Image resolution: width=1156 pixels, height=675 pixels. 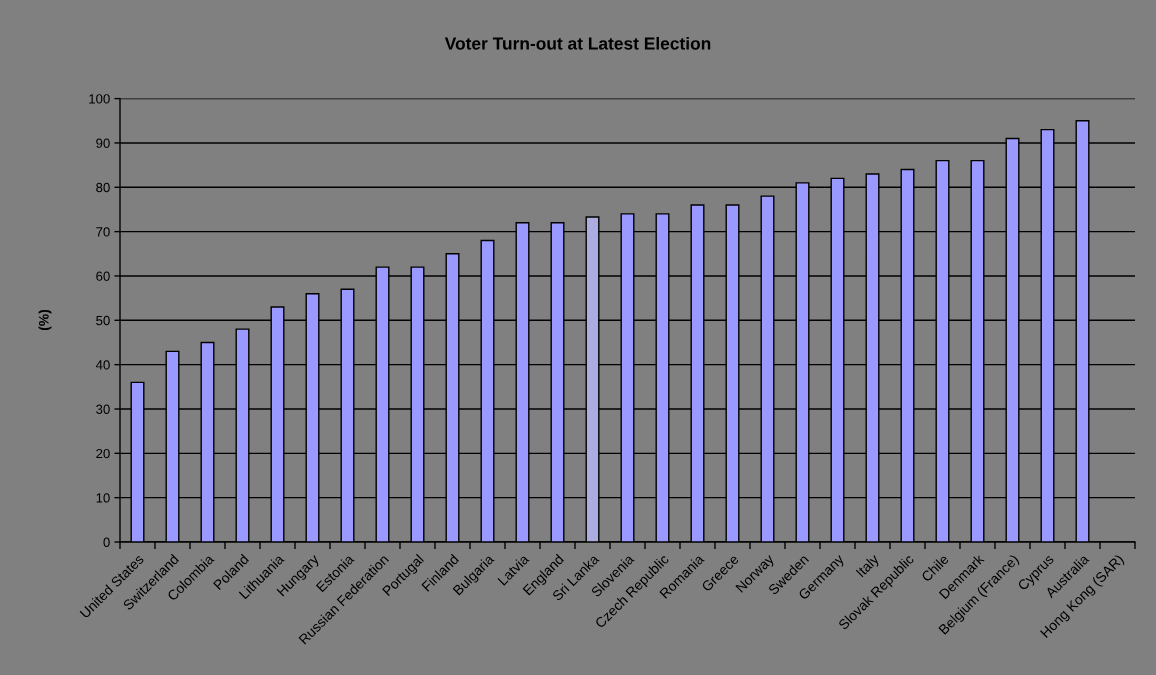 What do you see at coordinates (99, 99) in the screenshot?
I see `y-tick-label: 100` at bounding box center [99, 99].